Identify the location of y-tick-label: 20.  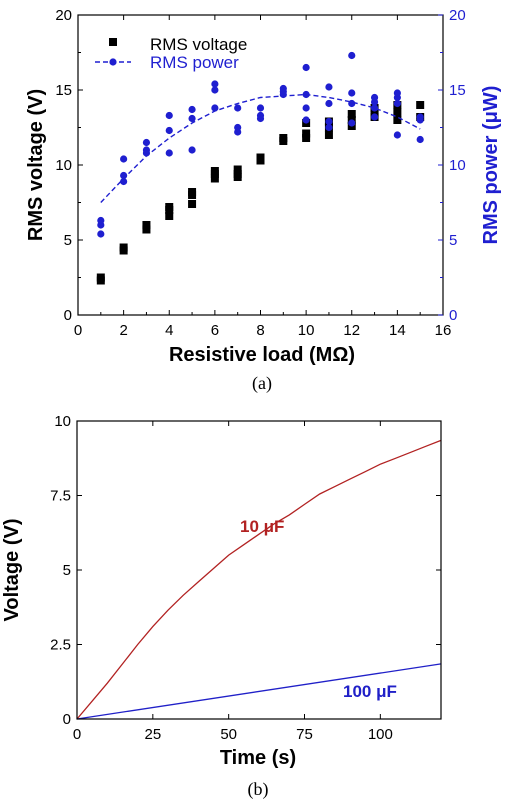
(63, 15).